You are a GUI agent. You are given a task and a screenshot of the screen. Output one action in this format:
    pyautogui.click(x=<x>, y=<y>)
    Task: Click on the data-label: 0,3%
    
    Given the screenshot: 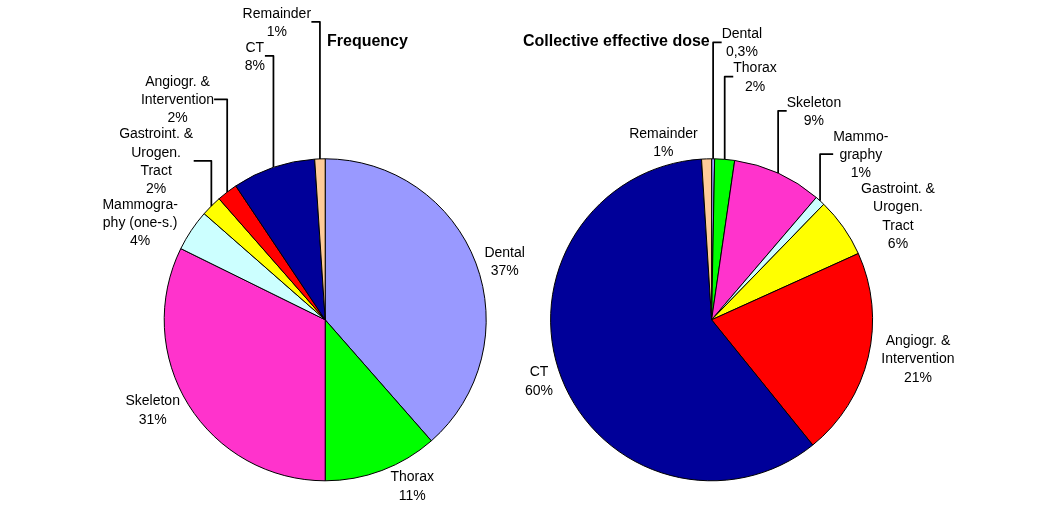 What is the action you would take?
    pyautogui.click(x=741, y=51)
    